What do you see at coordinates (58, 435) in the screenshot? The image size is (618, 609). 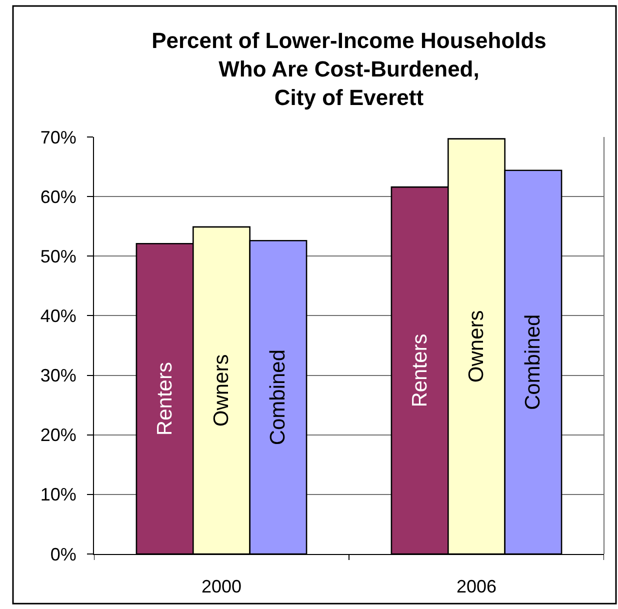 I see `y-tick-label: 20%` at bounding box center [58, 435].